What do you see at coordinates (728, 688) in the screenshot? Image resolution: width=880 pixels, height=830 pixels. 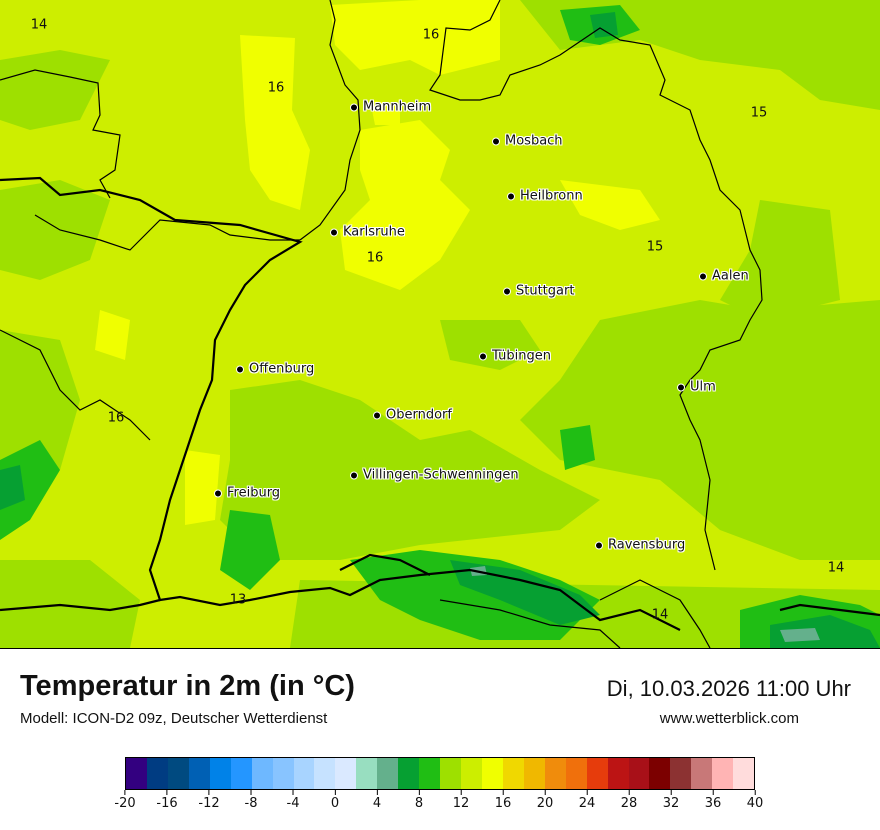 I see `forecast-datetime: Di, 10.03.2026 11:00 Uhr` at bounding box center [728, 688].